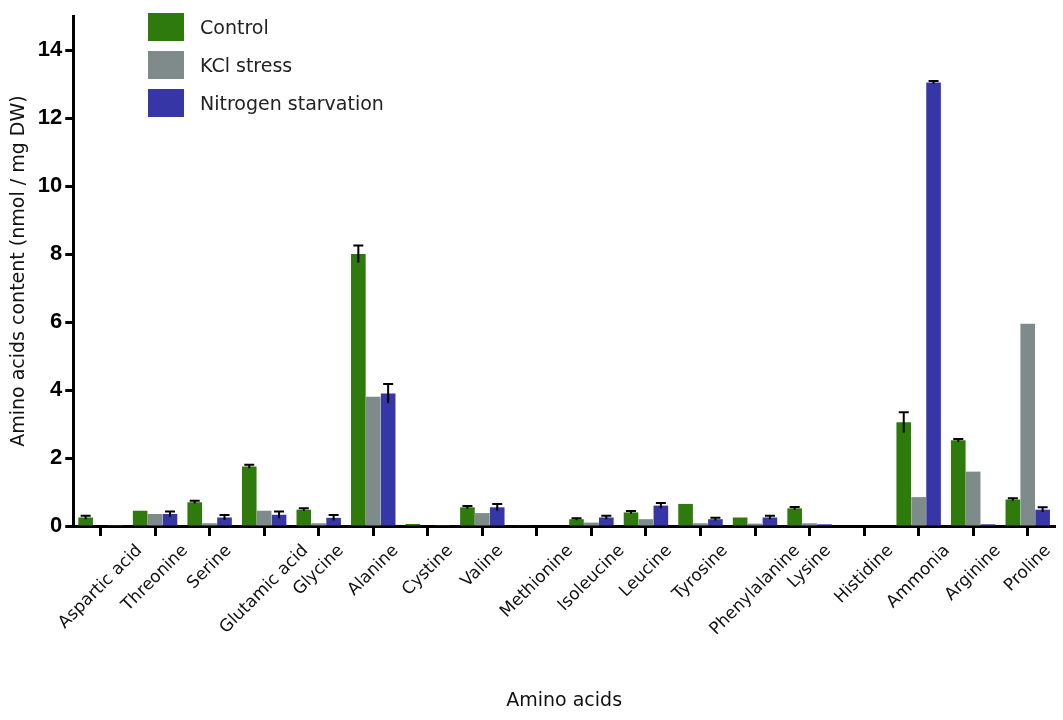 Image resolution: width=1063 pixels, height=720 pixels. I want to click on y-tick-label: 2, so click(56, 457).